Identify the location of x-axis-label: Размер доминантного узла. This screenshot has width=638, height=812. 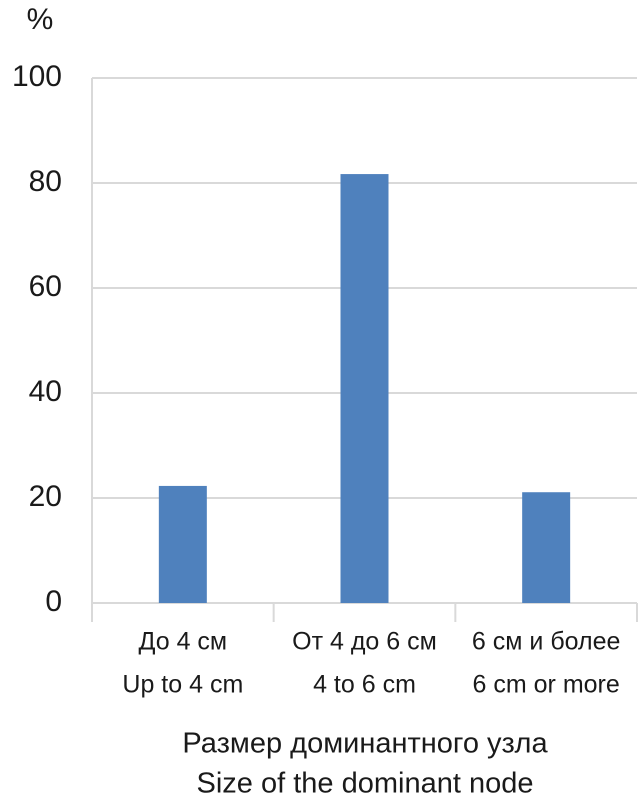
(365, 744).